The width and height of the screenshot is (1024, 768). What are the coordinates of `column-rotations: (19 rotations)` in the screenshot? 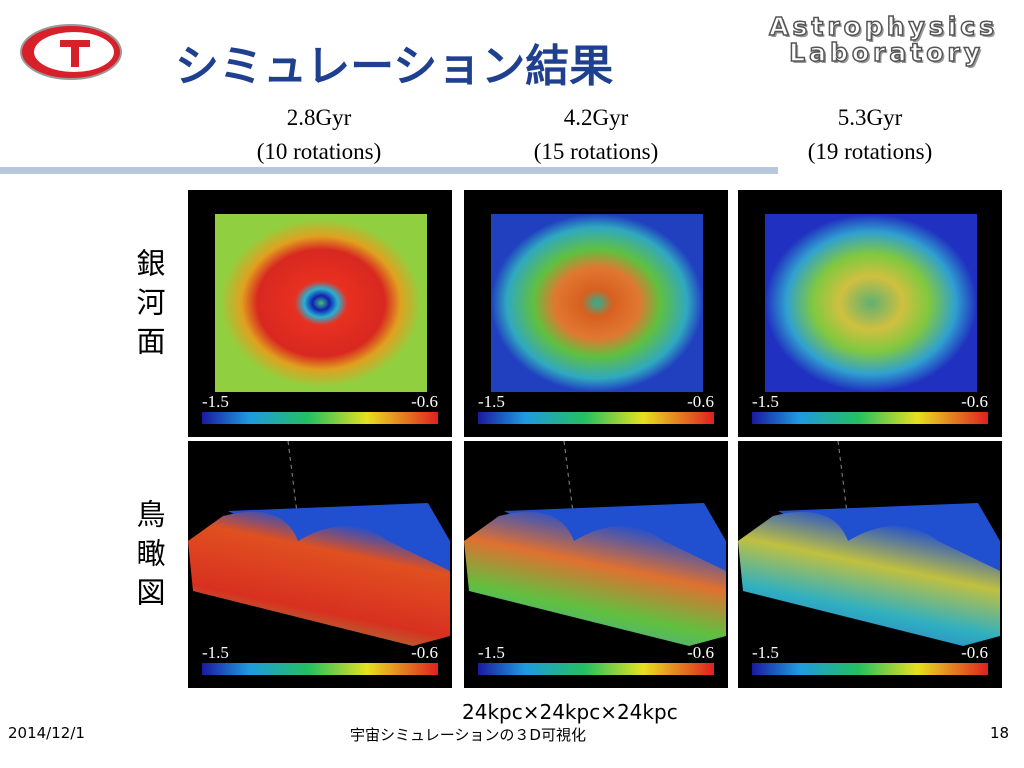 It's located at (870, 151).